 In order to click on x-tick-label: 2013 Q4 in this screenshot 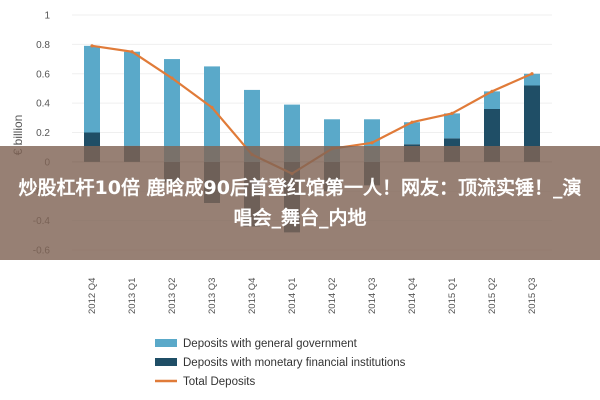, I will do `click(252, 296)`.